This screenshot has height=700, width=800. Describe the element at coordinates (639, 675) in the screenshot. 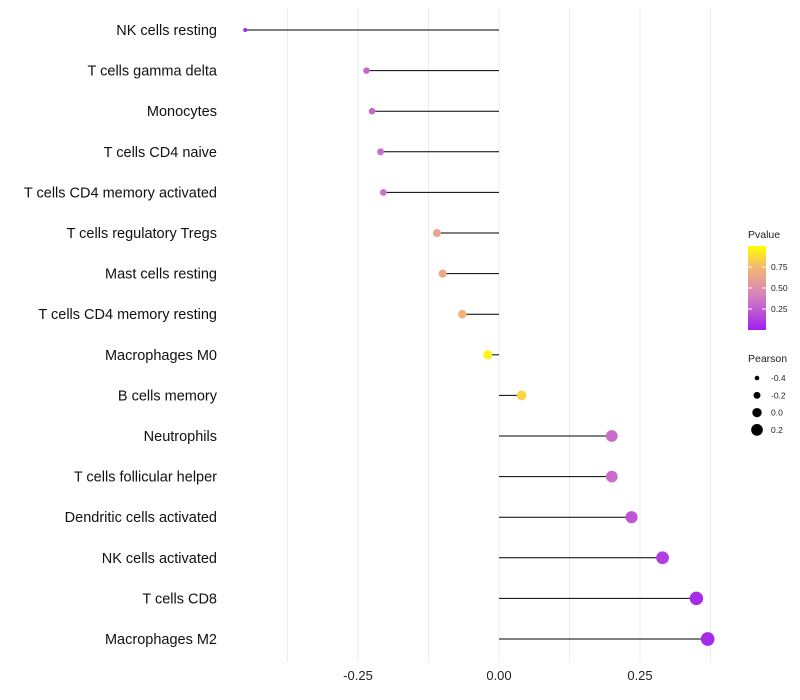

I see `x-tick-label: 0.25` at that location.